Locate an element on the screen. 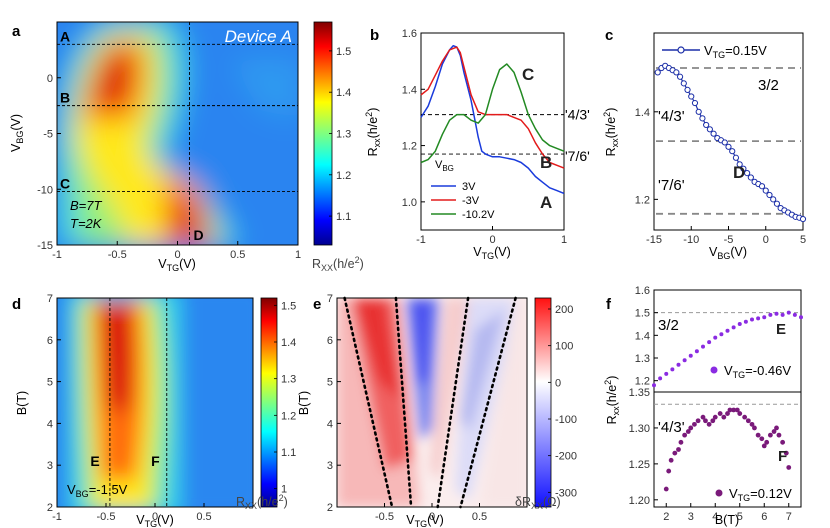 The height and width of the screenshot is (528, 830). panel-e-xlabel: VTG(V) is located at coordinates (425, 520).